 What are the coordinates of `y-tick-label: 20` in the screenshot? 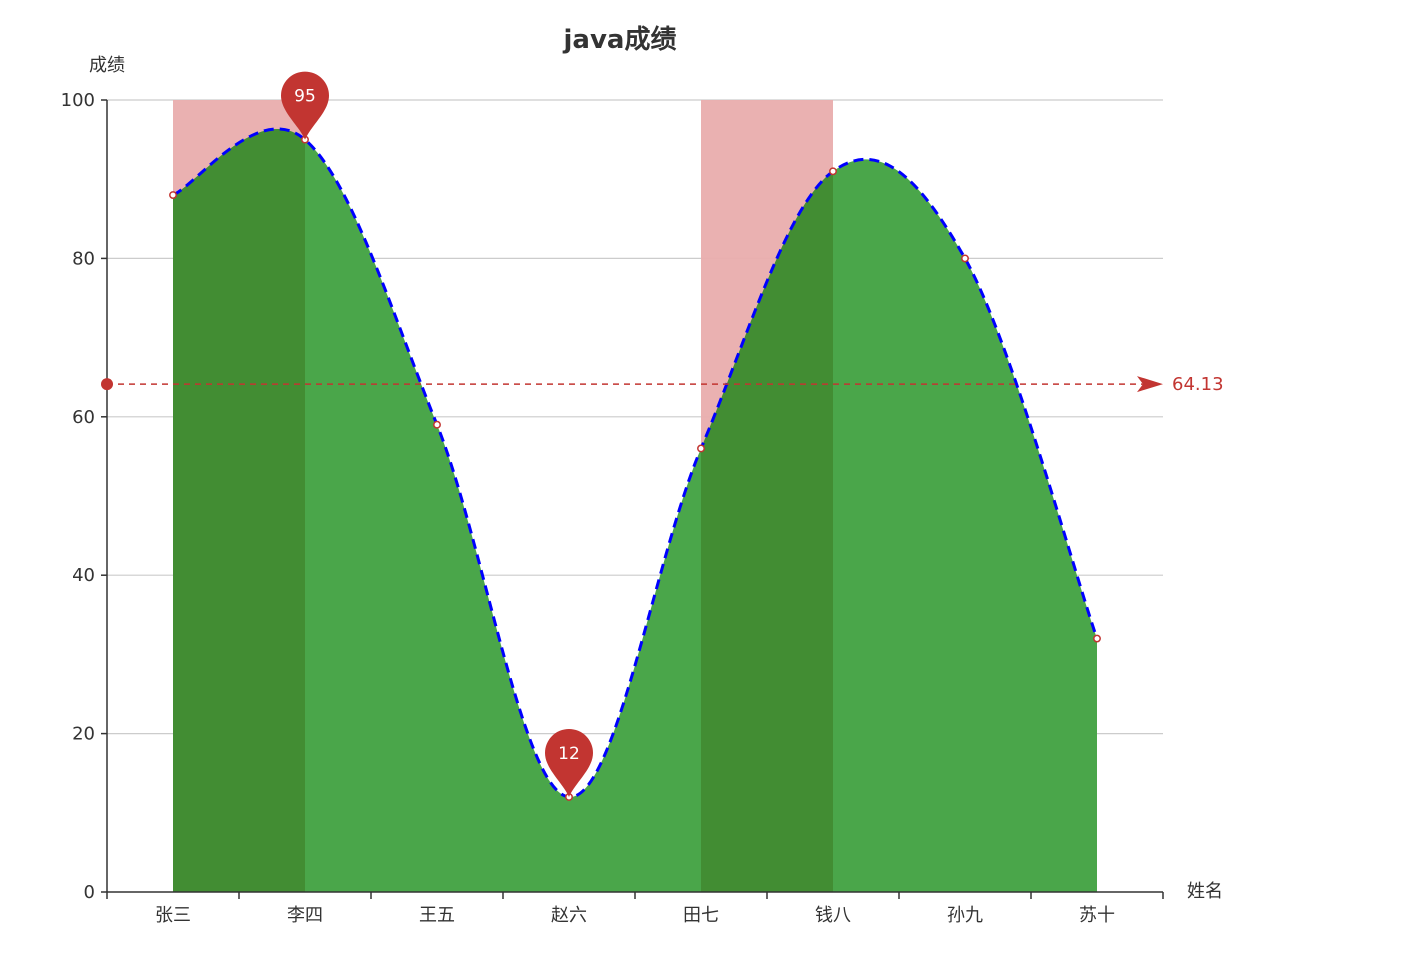 It's located at (83, 734).